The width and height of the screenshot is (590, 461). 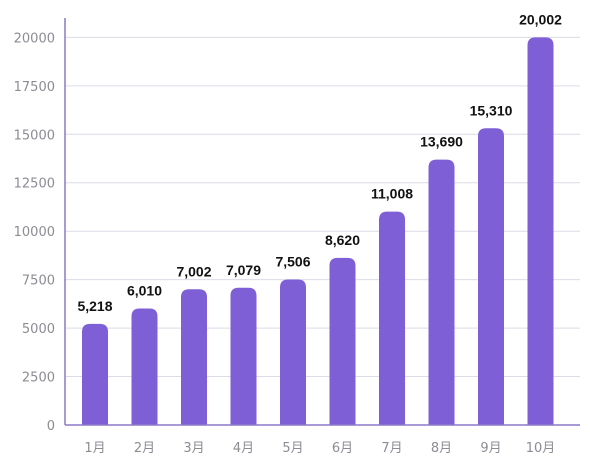 I want to click on data-label-7: 11,008, so click(x=392, y=194).